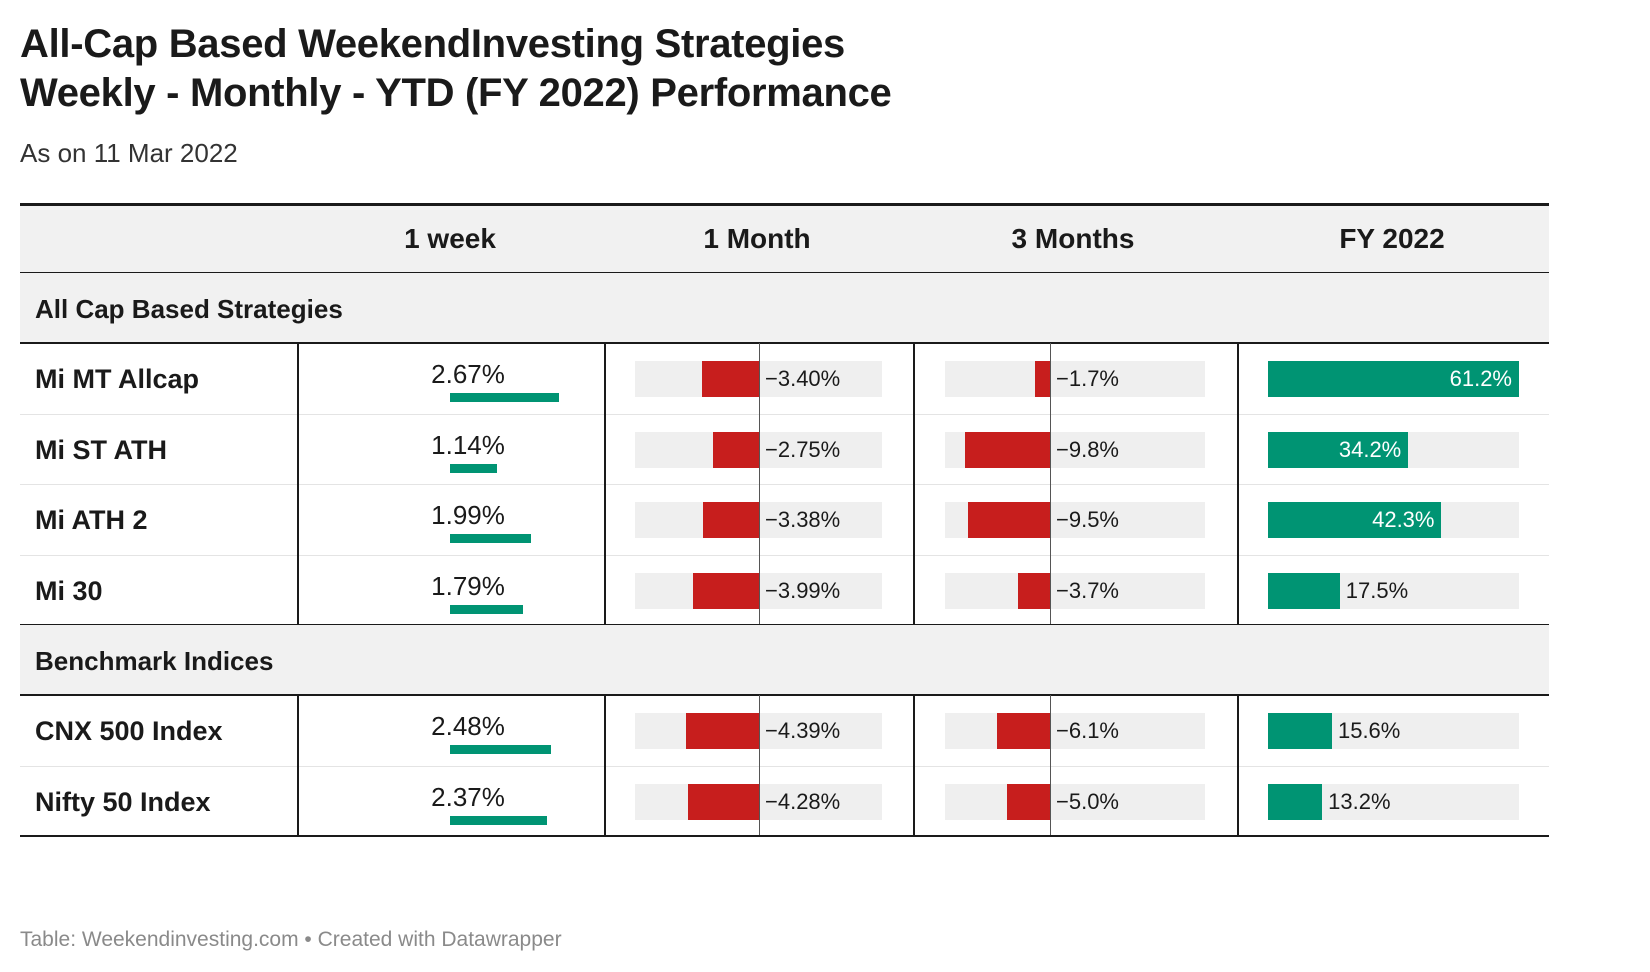 Image resolution: width=1650 pixels, height=972 pixels. What do you see at coordinates (189, 309) in the screenshot?
I see `group-label-0: All Cap Based Strategies` at bounding box center [189, 309].